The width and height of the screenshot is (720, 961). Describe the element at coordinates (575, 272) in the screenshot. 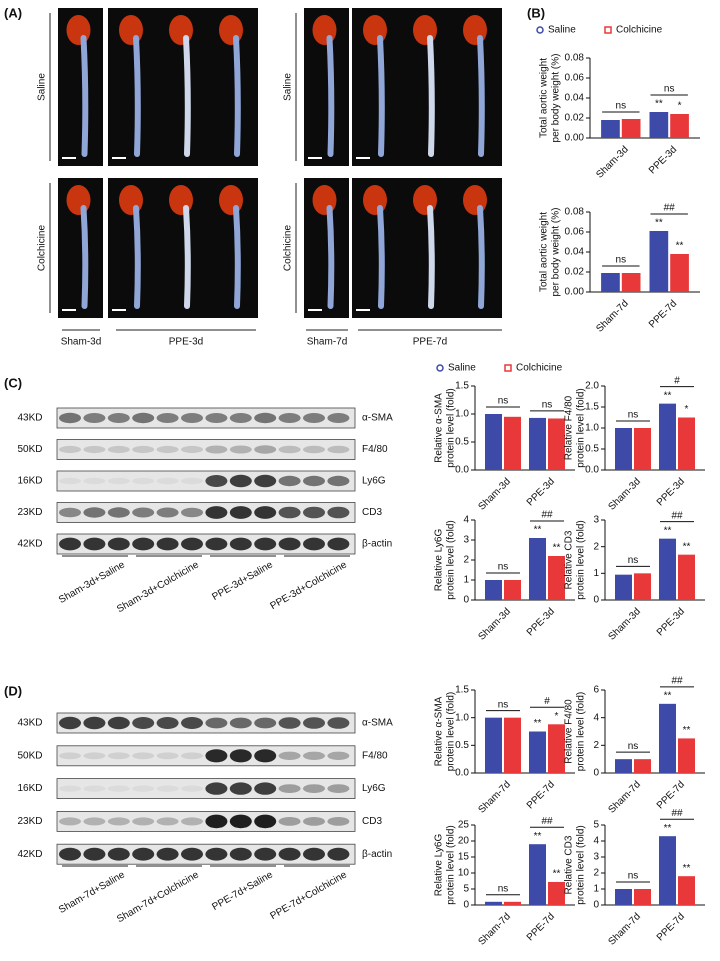

I see `y-tick-label: 0.02` at that location.